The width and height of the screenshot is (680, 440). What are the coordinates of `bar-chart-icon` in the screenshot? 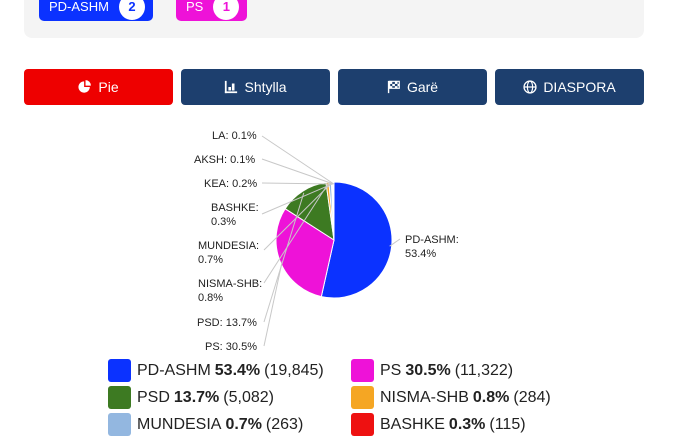 It's located at (231, 87).